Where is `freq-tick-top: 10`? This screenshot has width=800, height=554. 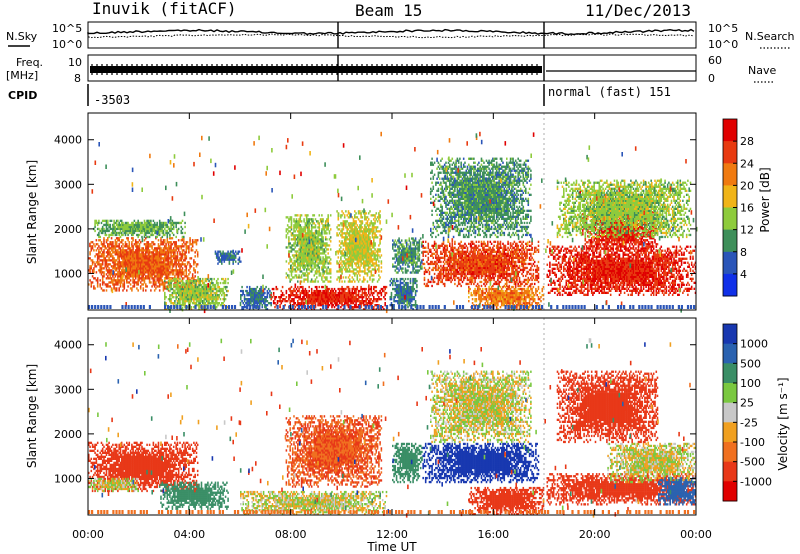 freq-tick-top: 10 is located at coordinates (75, 62).